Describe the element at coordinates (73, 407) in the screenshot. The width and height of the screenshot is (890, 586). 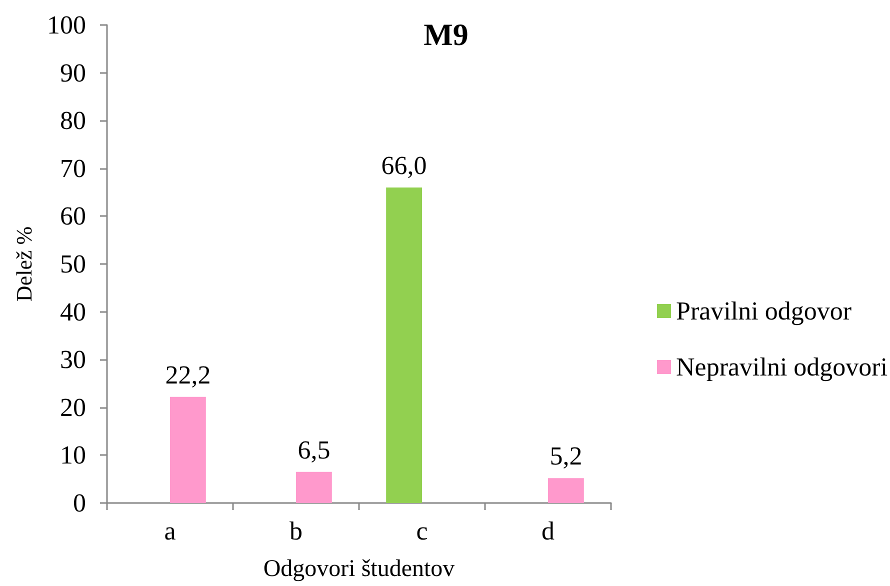
I see `y-tick-label: 20` at that location.